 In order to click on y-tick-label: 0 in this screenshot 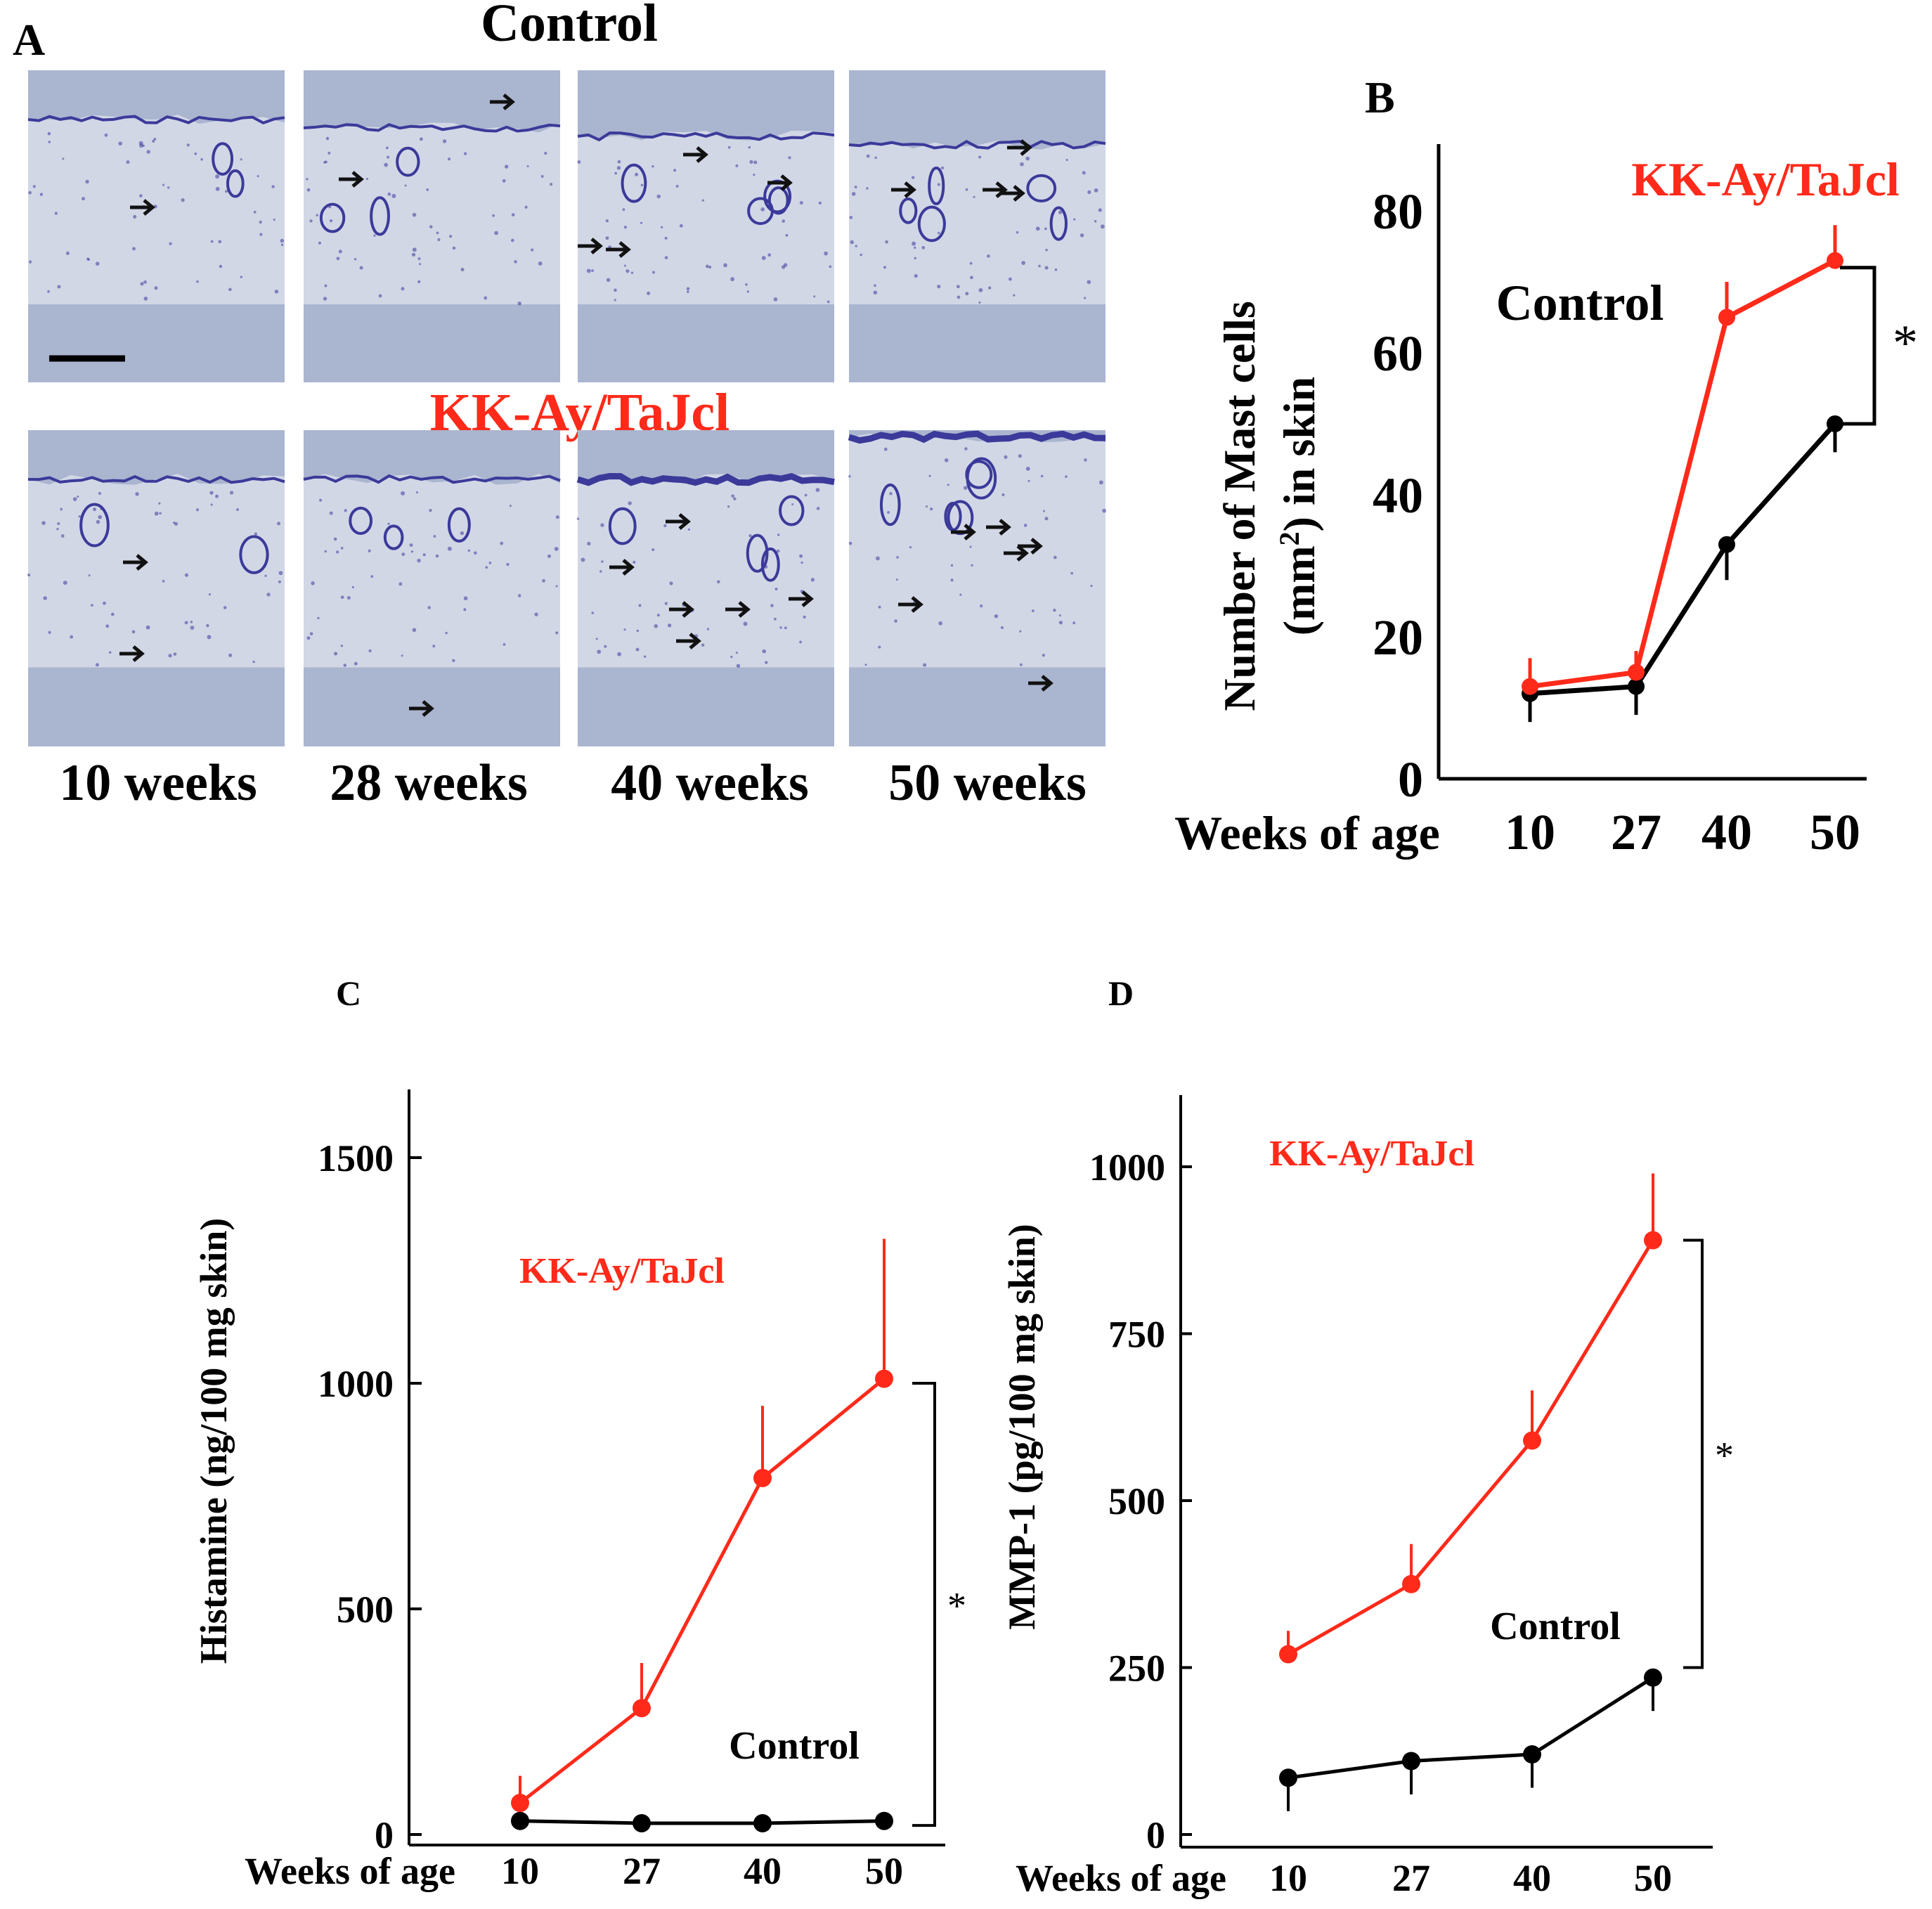, I will do `click(1410, 779)`.